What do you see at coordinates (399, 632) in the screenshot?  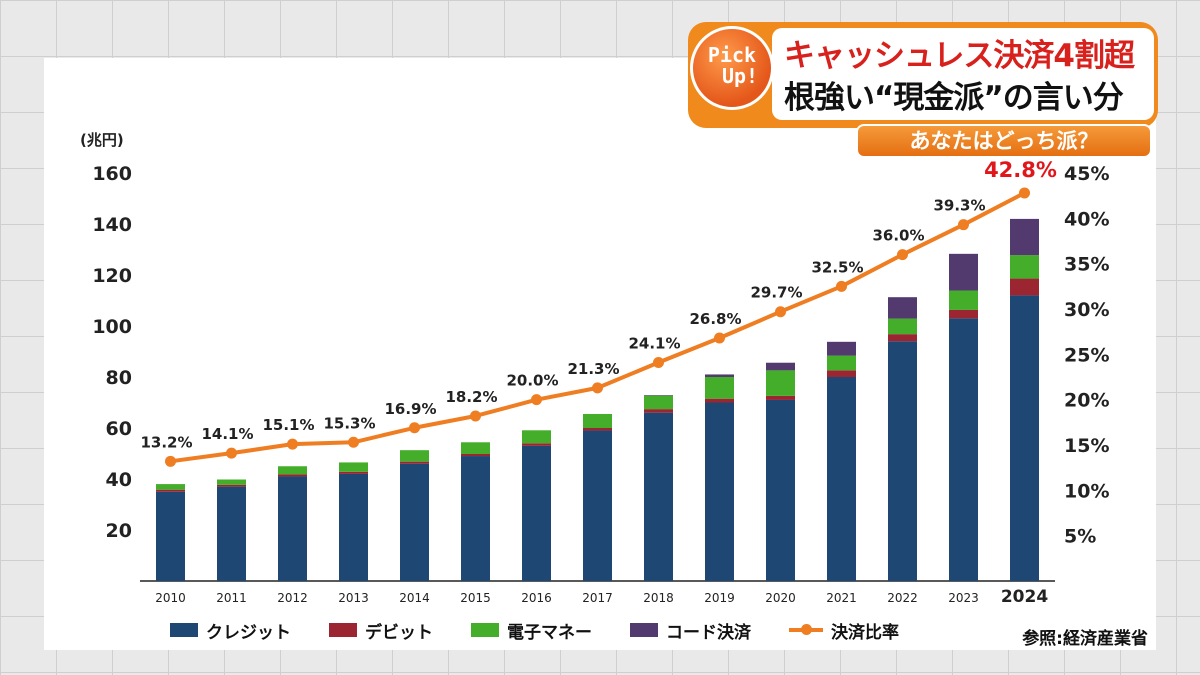 I see `legend-label-debit: デビット` at bounding box center [399, 632].